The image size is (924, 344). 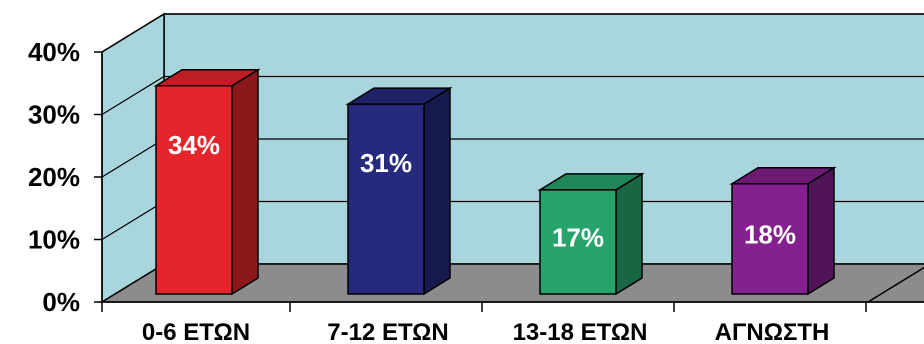 What do you see at coordinates (388, 331) in the screenshot?
I see `x-tick-label: 7-12 ΕΤΩΝ` at bounding box center [388, 331].